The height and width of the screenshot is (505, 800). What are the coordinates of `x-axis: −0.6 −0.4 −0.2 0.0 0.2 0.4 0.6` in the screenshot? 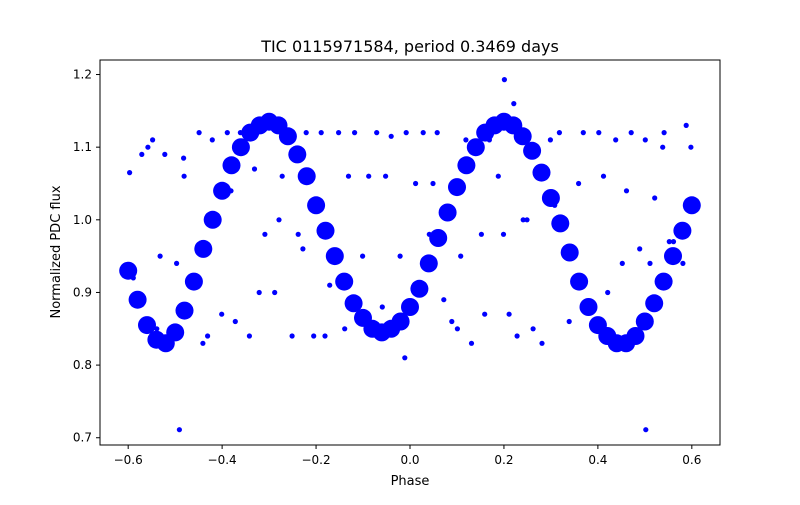 It's located at (407, 456).